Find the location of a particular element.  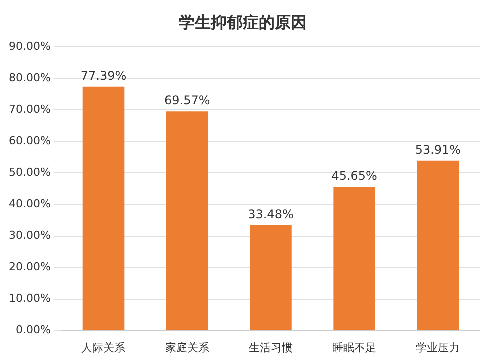

x-tick-label: 人际关系 is located at coordinates (104, 347).